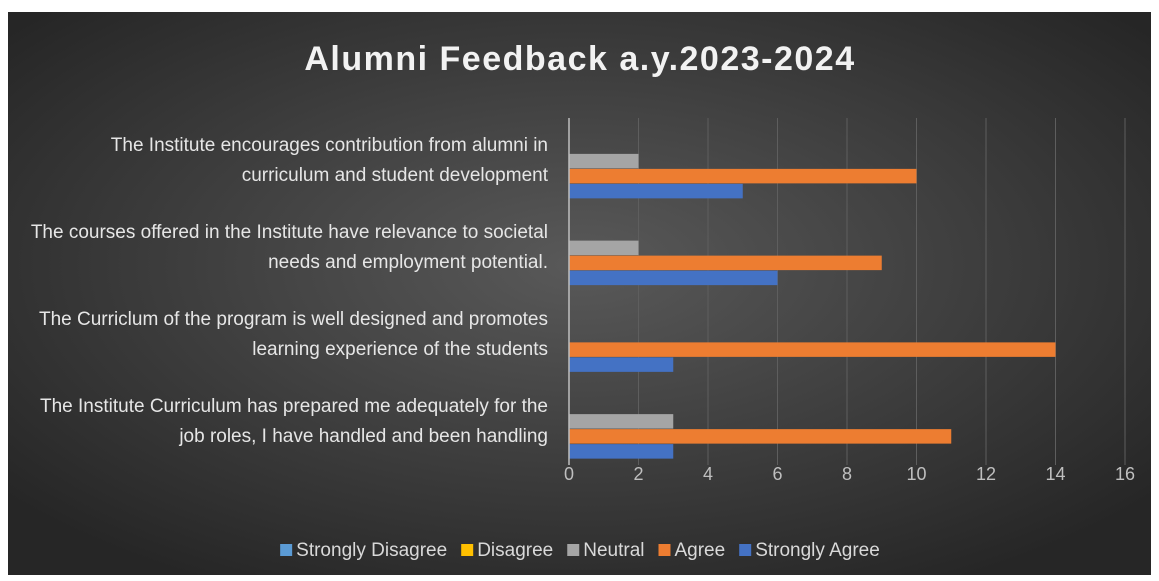 The height and width of the screenshot is (581, 1159). What do you see at coordinates (817, 550) in the screenshot?
I see `legend-label: Strongly Agree` at bounding box center [817, 550].